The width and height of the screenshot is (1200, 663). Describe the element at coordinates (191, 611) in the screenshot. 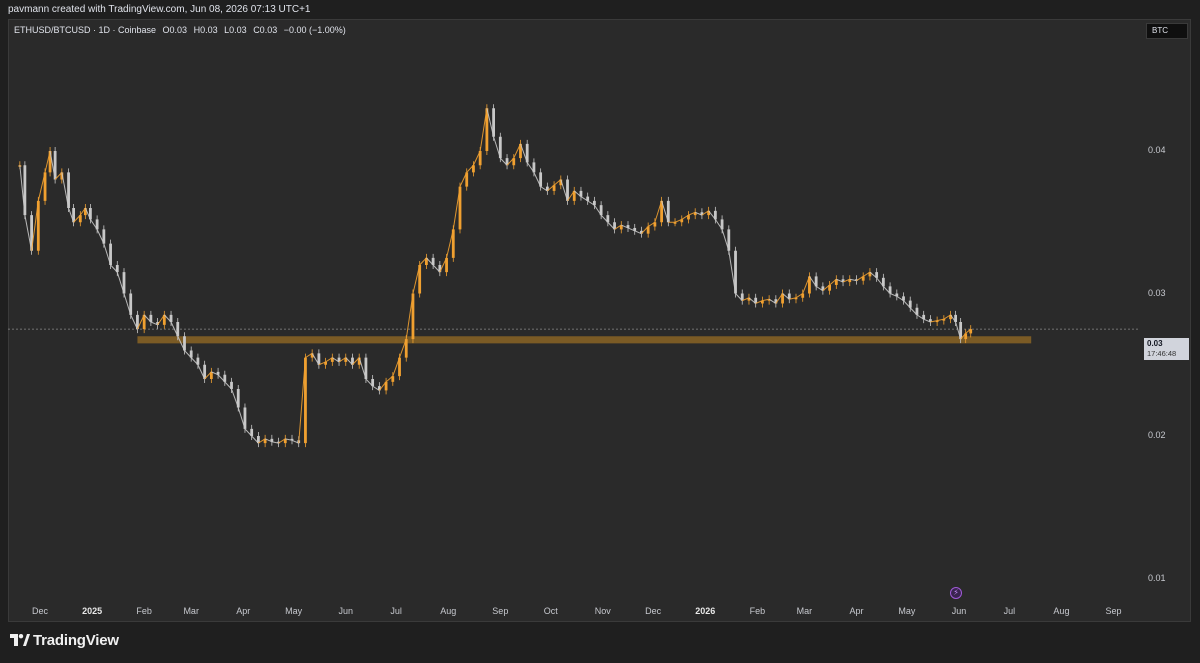

I see `x-tick-label: Mar` at that location.